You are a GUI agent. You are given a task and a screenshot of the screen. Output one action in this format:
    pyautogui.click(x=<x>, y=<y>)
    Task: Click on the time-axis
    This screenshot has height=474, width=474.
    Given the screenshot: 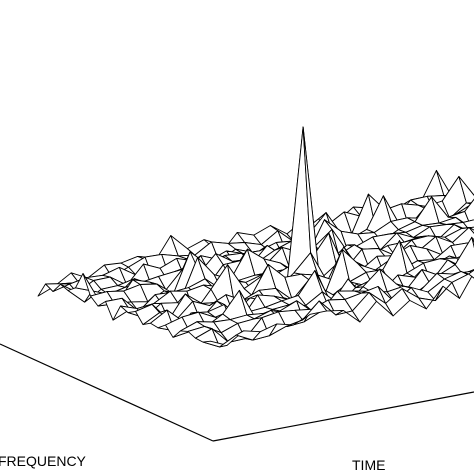 What is the action you would take?
    pyautogui.click(x=343, y=416)
    